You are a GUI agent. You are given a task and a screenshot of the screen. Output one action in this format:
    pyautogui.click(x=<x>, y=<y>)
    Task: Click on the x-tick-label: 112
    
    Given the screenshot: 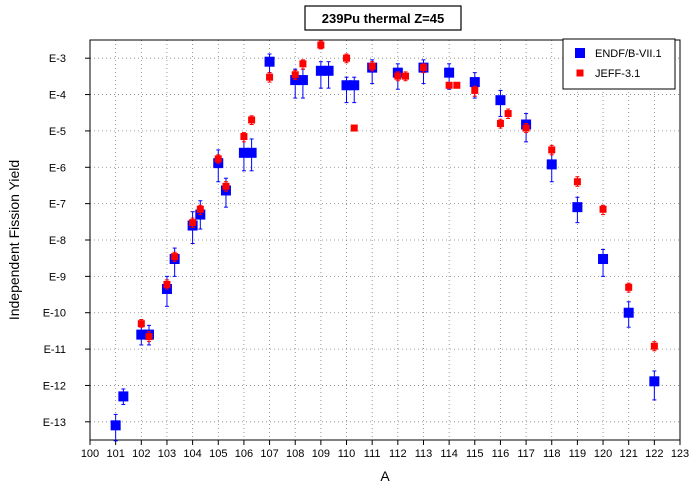 What is the action you would take?
    pyautogui.click(x=398, y=454)
    